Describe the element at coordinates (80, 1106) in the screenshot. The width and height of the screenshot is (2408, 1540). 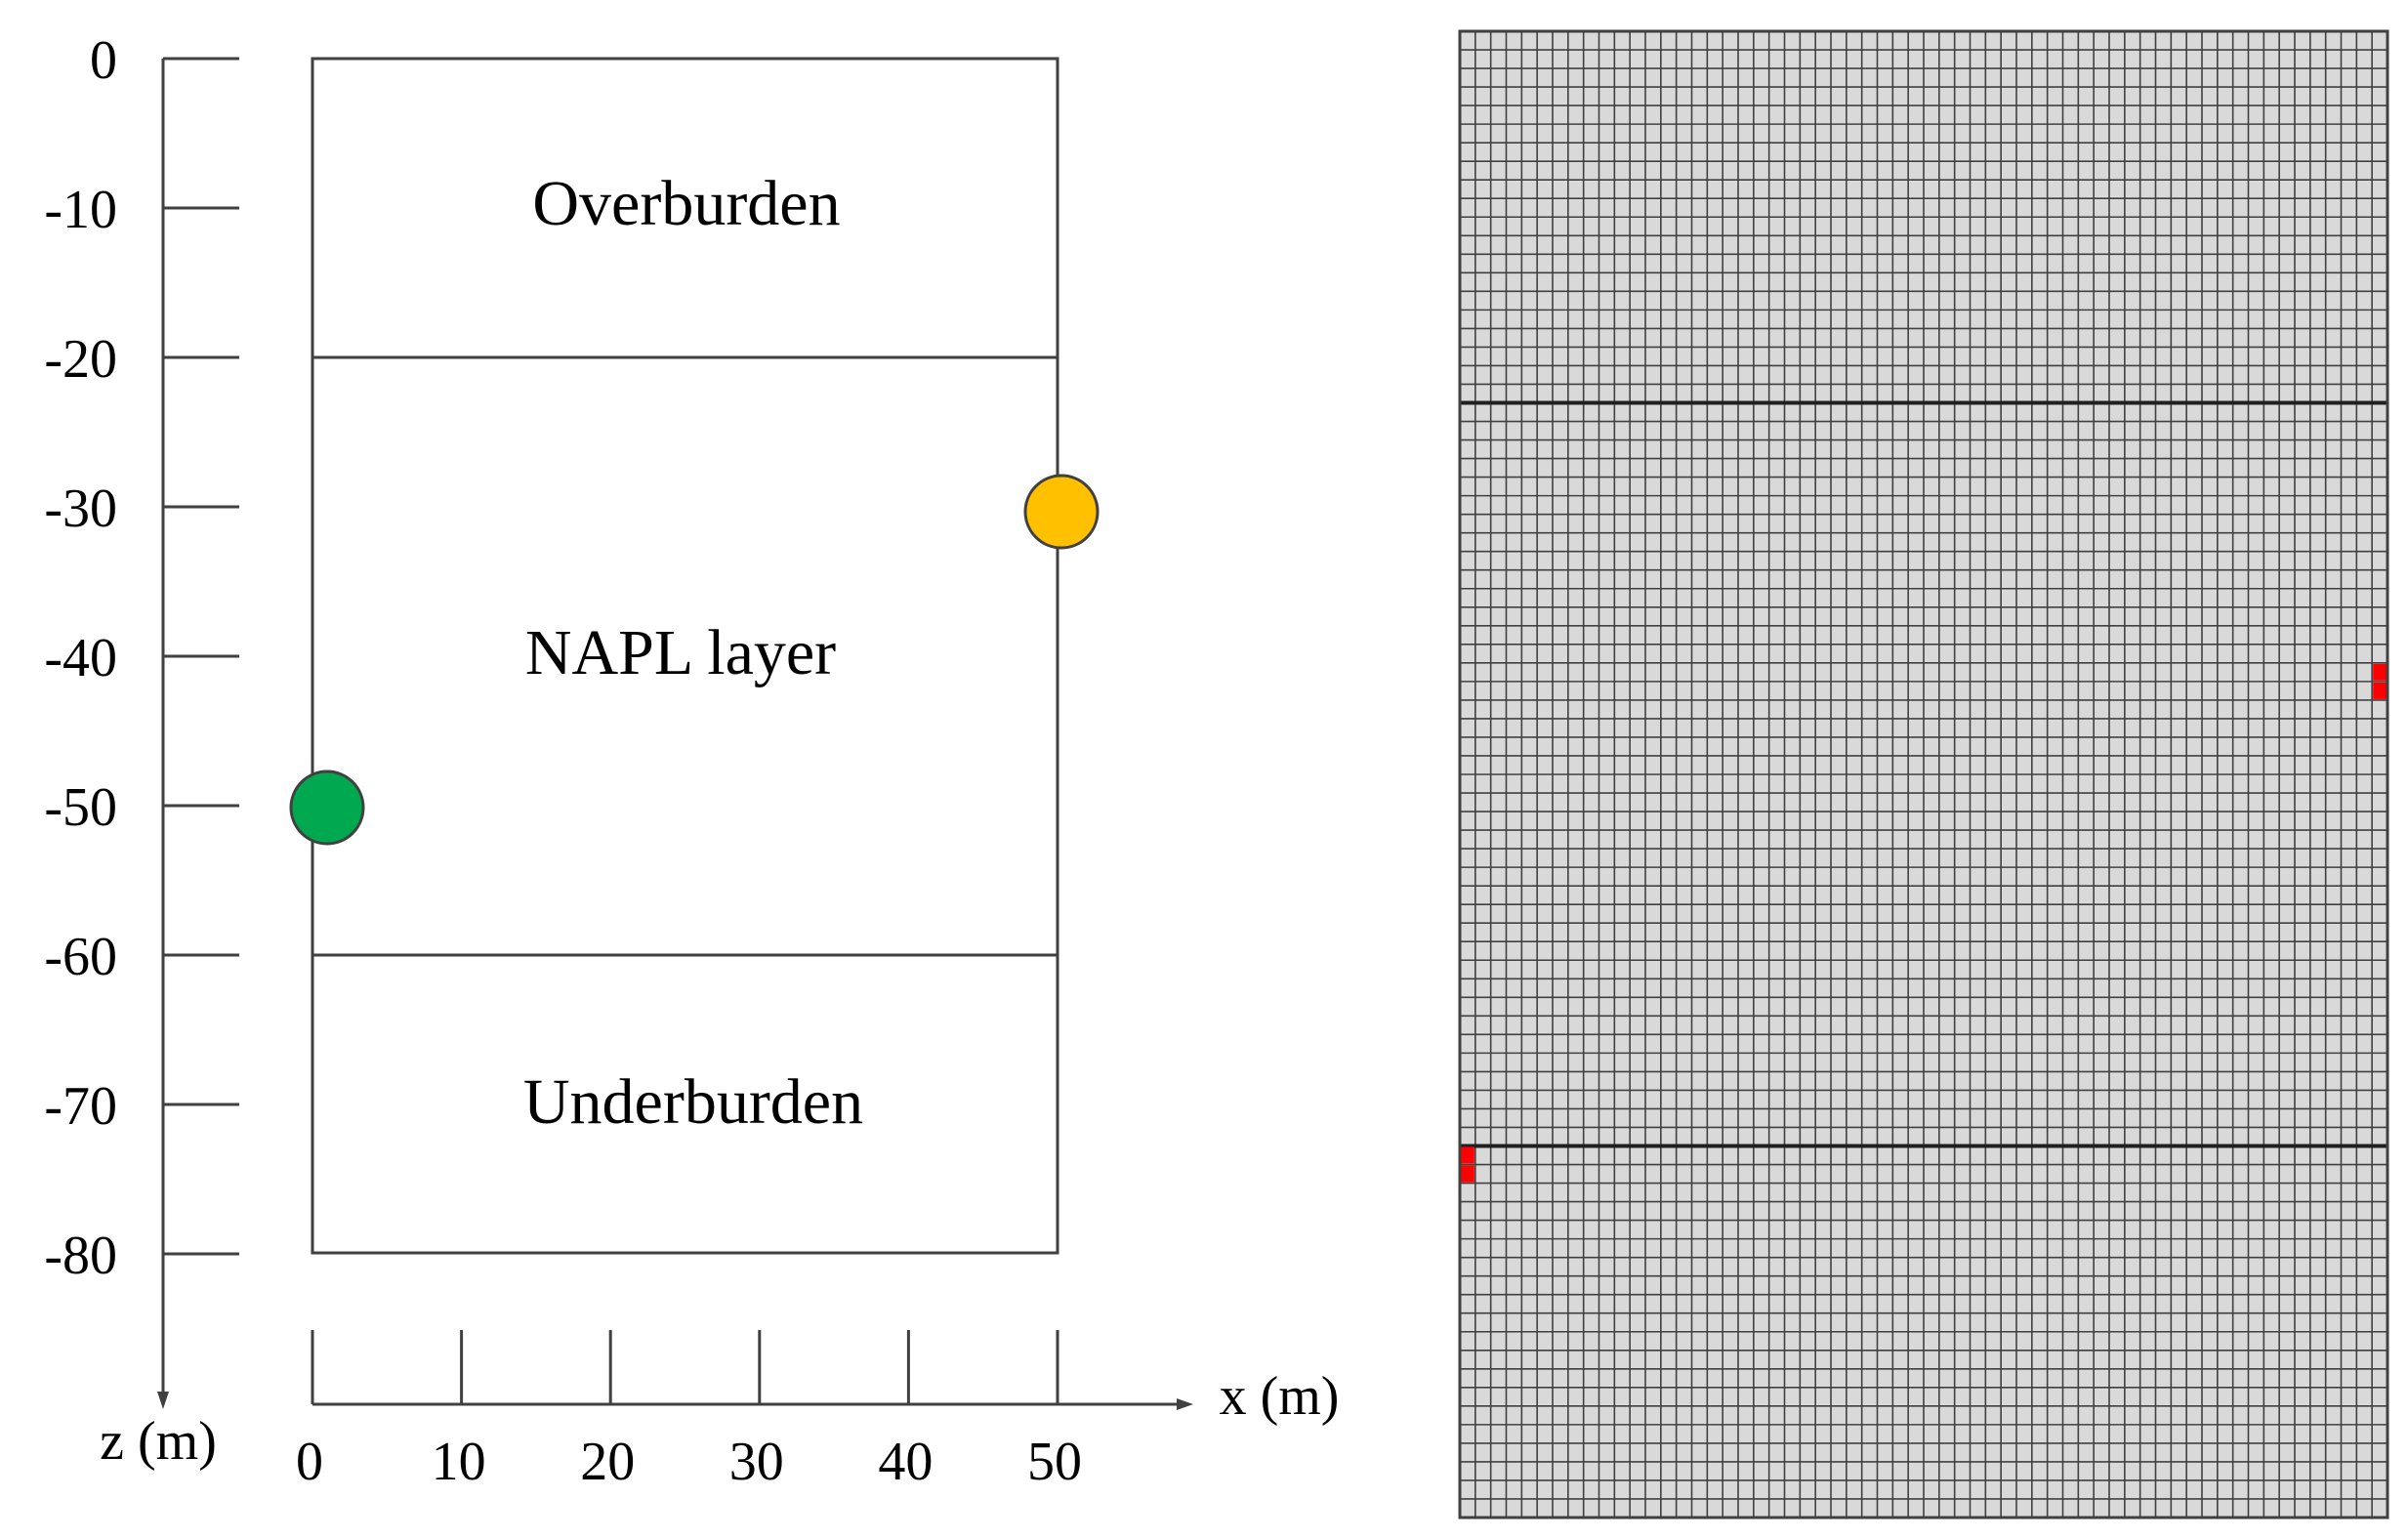
I see `z-tick-label: -70` at that location.